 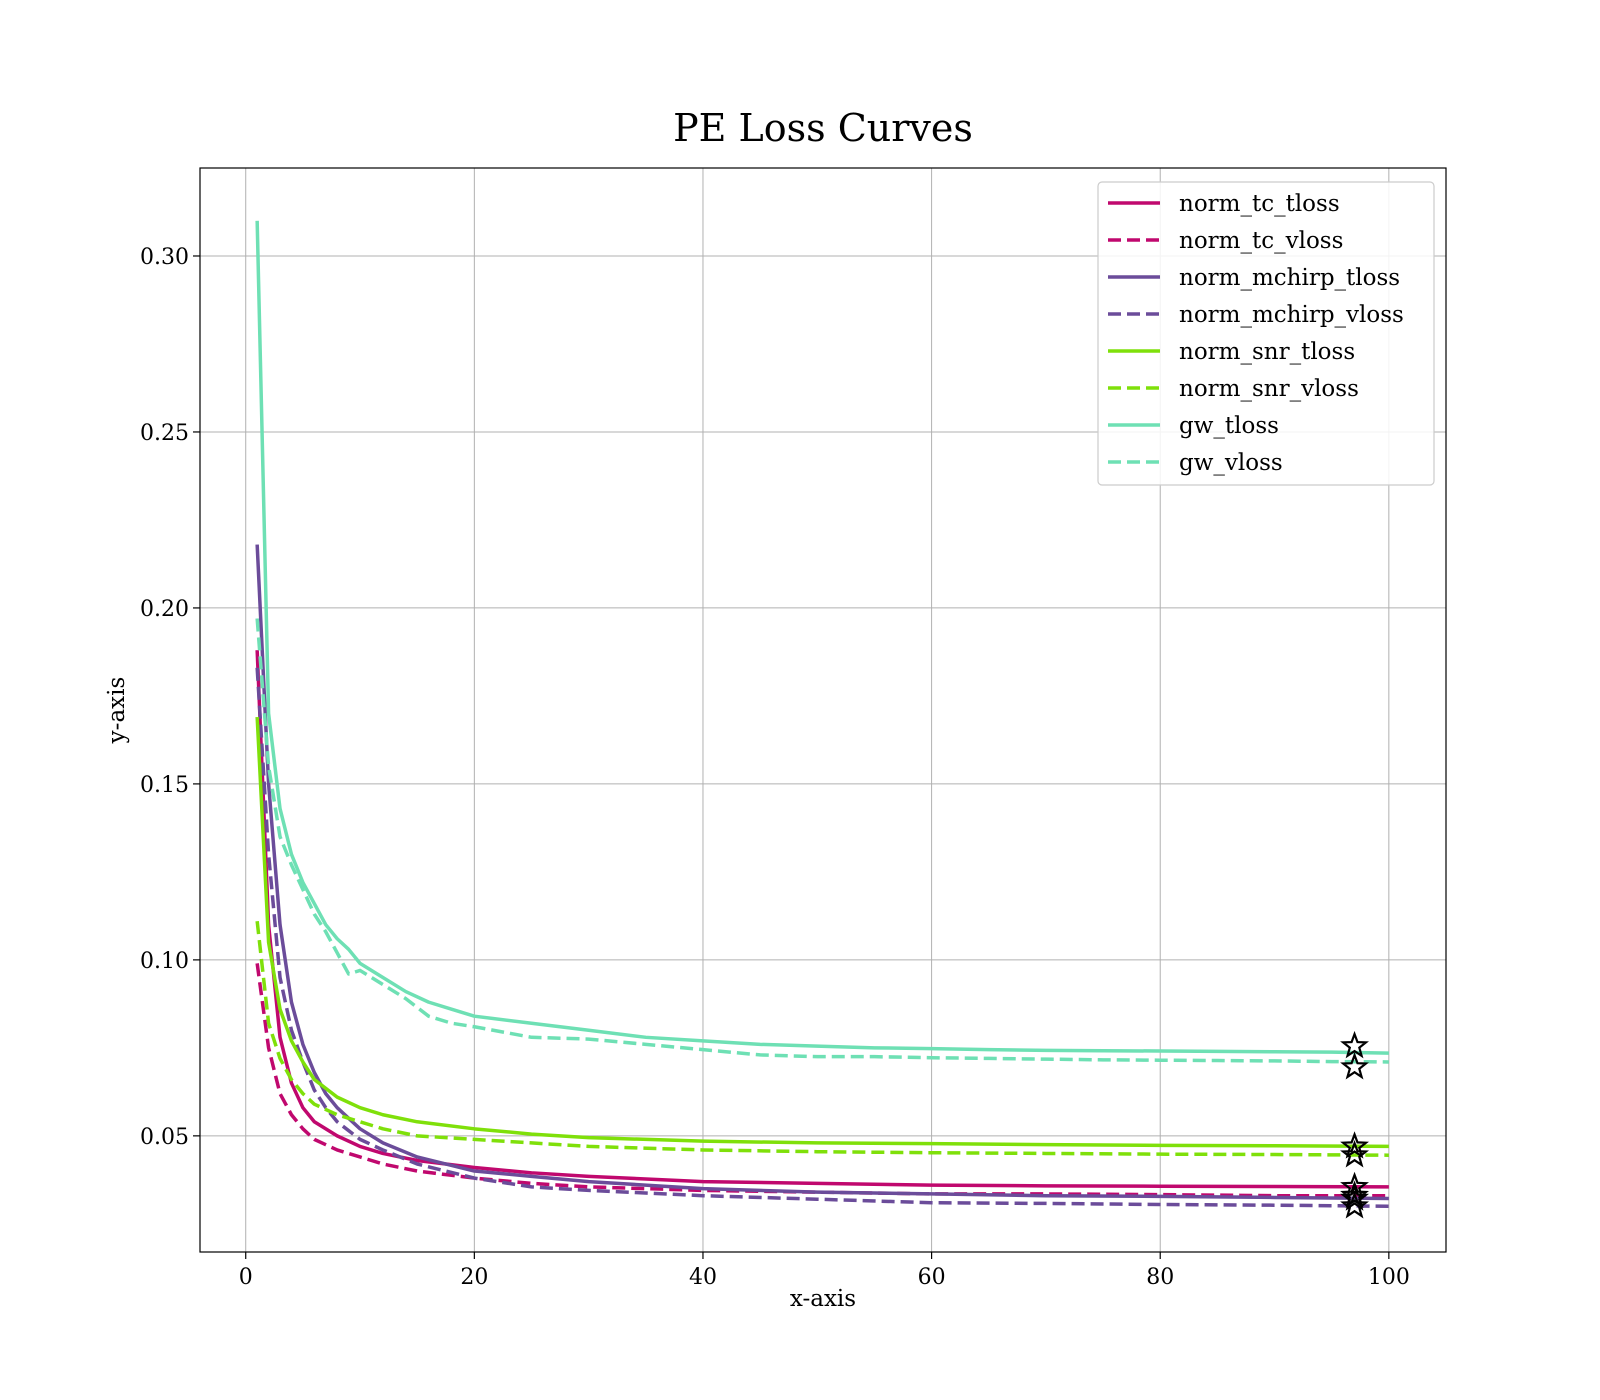 What do you see at coordinates (1389, 1277) in the screenshot?
I see `x-tick-label-5: 100` at bounding box center [1389, 1277].